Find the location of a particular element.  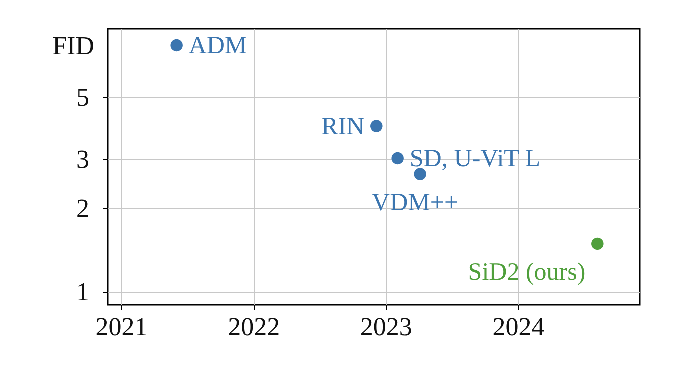

x-tick-label: 2024 is located at coordinates (518, 327).